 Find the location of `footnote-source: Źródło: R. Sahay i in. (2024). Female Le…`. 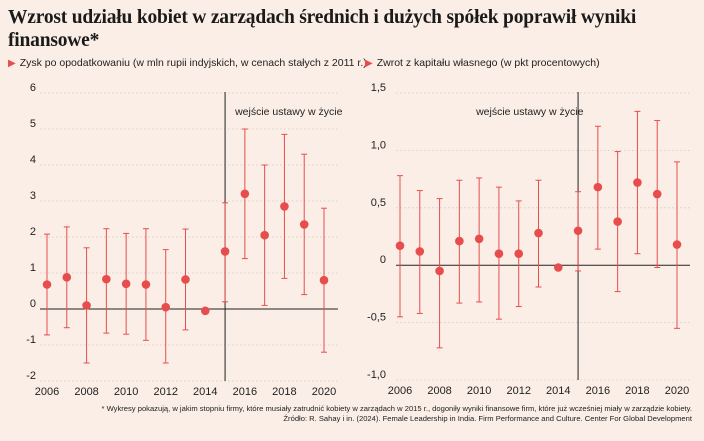

footnote-source: Źródło: R. Sahay i in. (2024). Female Le… is located at coordinates (487, 418).